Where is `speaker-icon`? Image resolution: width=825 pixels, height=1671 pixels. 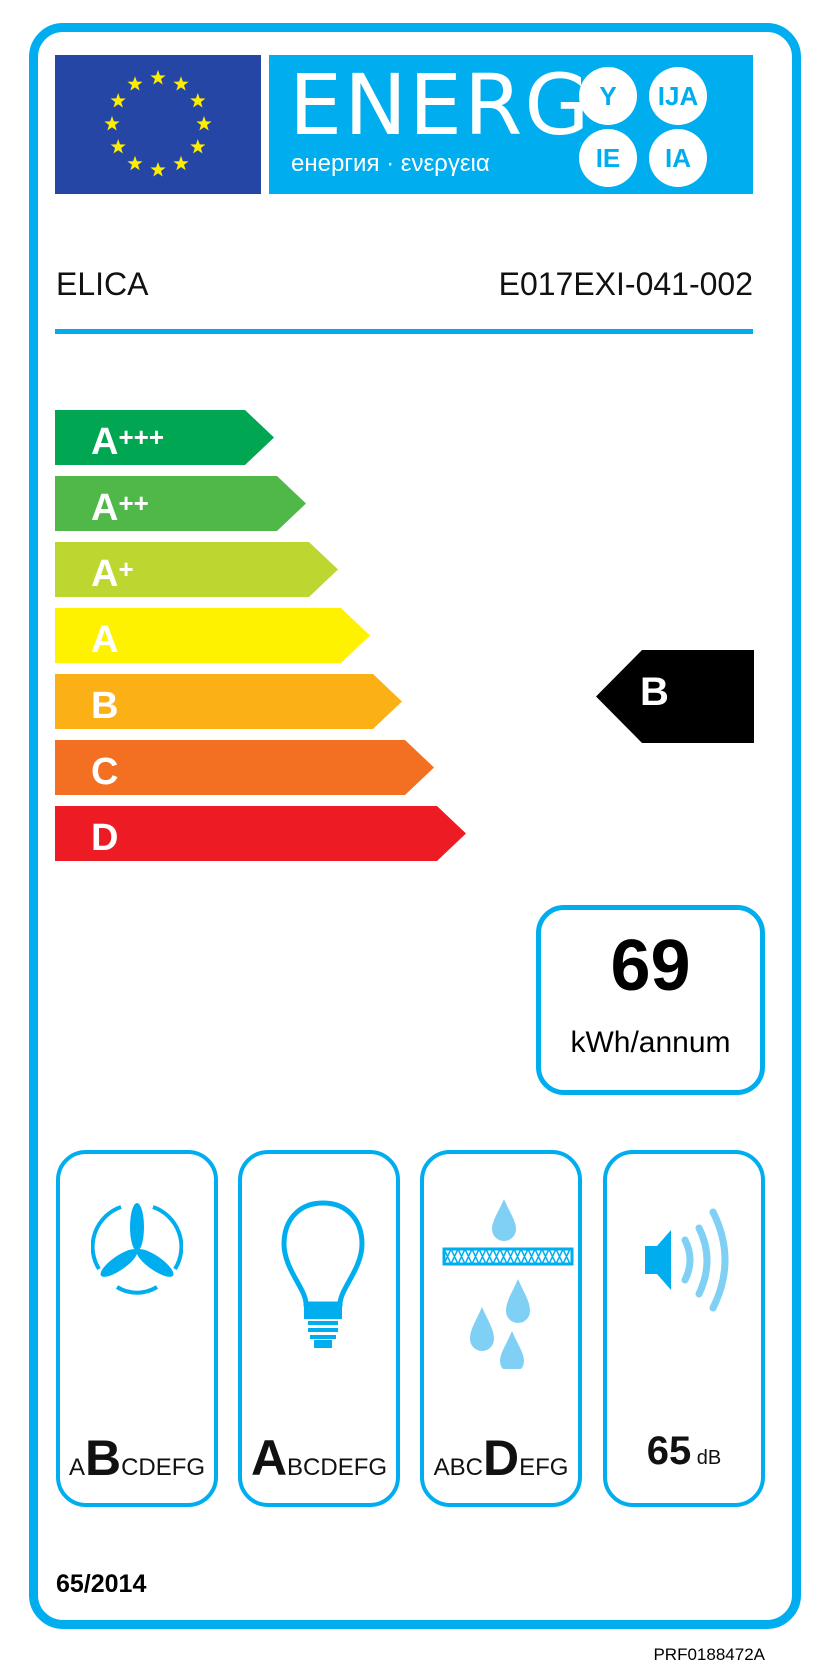
speaker-icon is located at coordinates (687, 1260).